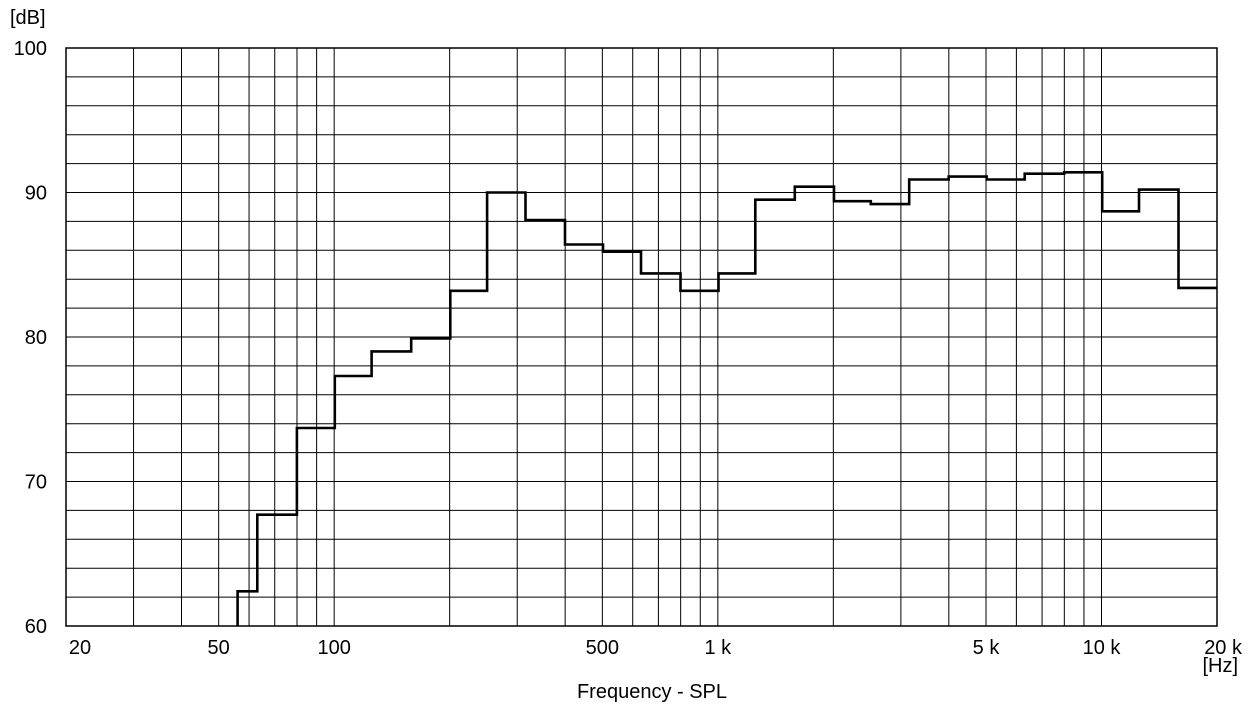 The height and width of the screenshot is (715, 1258). What do you see at coordinates (36, 194) in the screenshot?
I see `y-tick-label: 90` at bounding box center [36, 194].